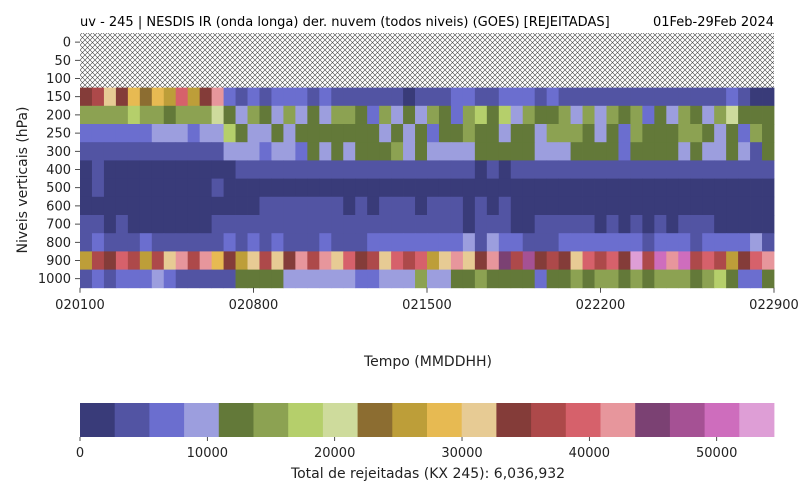 This screenshot has width=800, height=500. What do you see at coordinates (58, 206) in the screenshot?
I see `y-tick-label: 600` at bounding box center [58, 206].